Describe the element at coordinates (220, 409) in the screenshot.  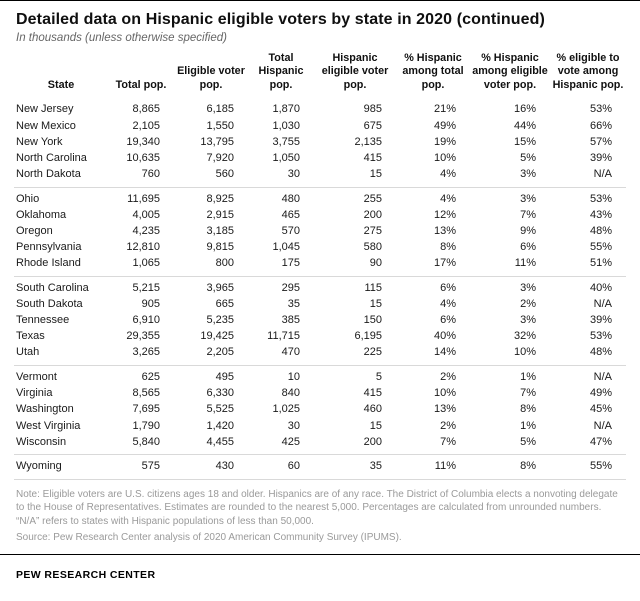
I see `value-cell: 5,525` at that location.